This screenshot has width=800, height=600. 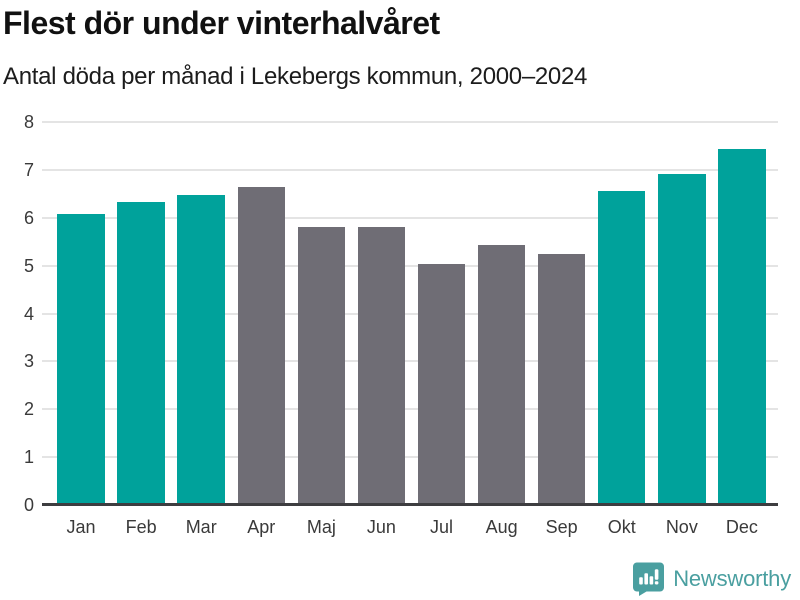 What do you see at coordinates (141, 353) in the screenshot?
I see `bar-feb` at bounding box center [141, 353].